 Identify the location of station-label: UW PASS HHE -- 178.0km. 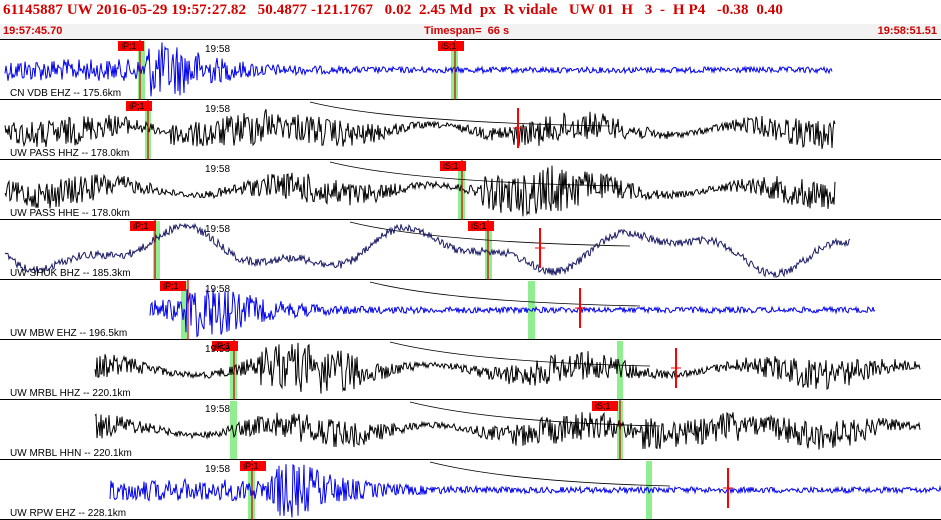
(70, 213).